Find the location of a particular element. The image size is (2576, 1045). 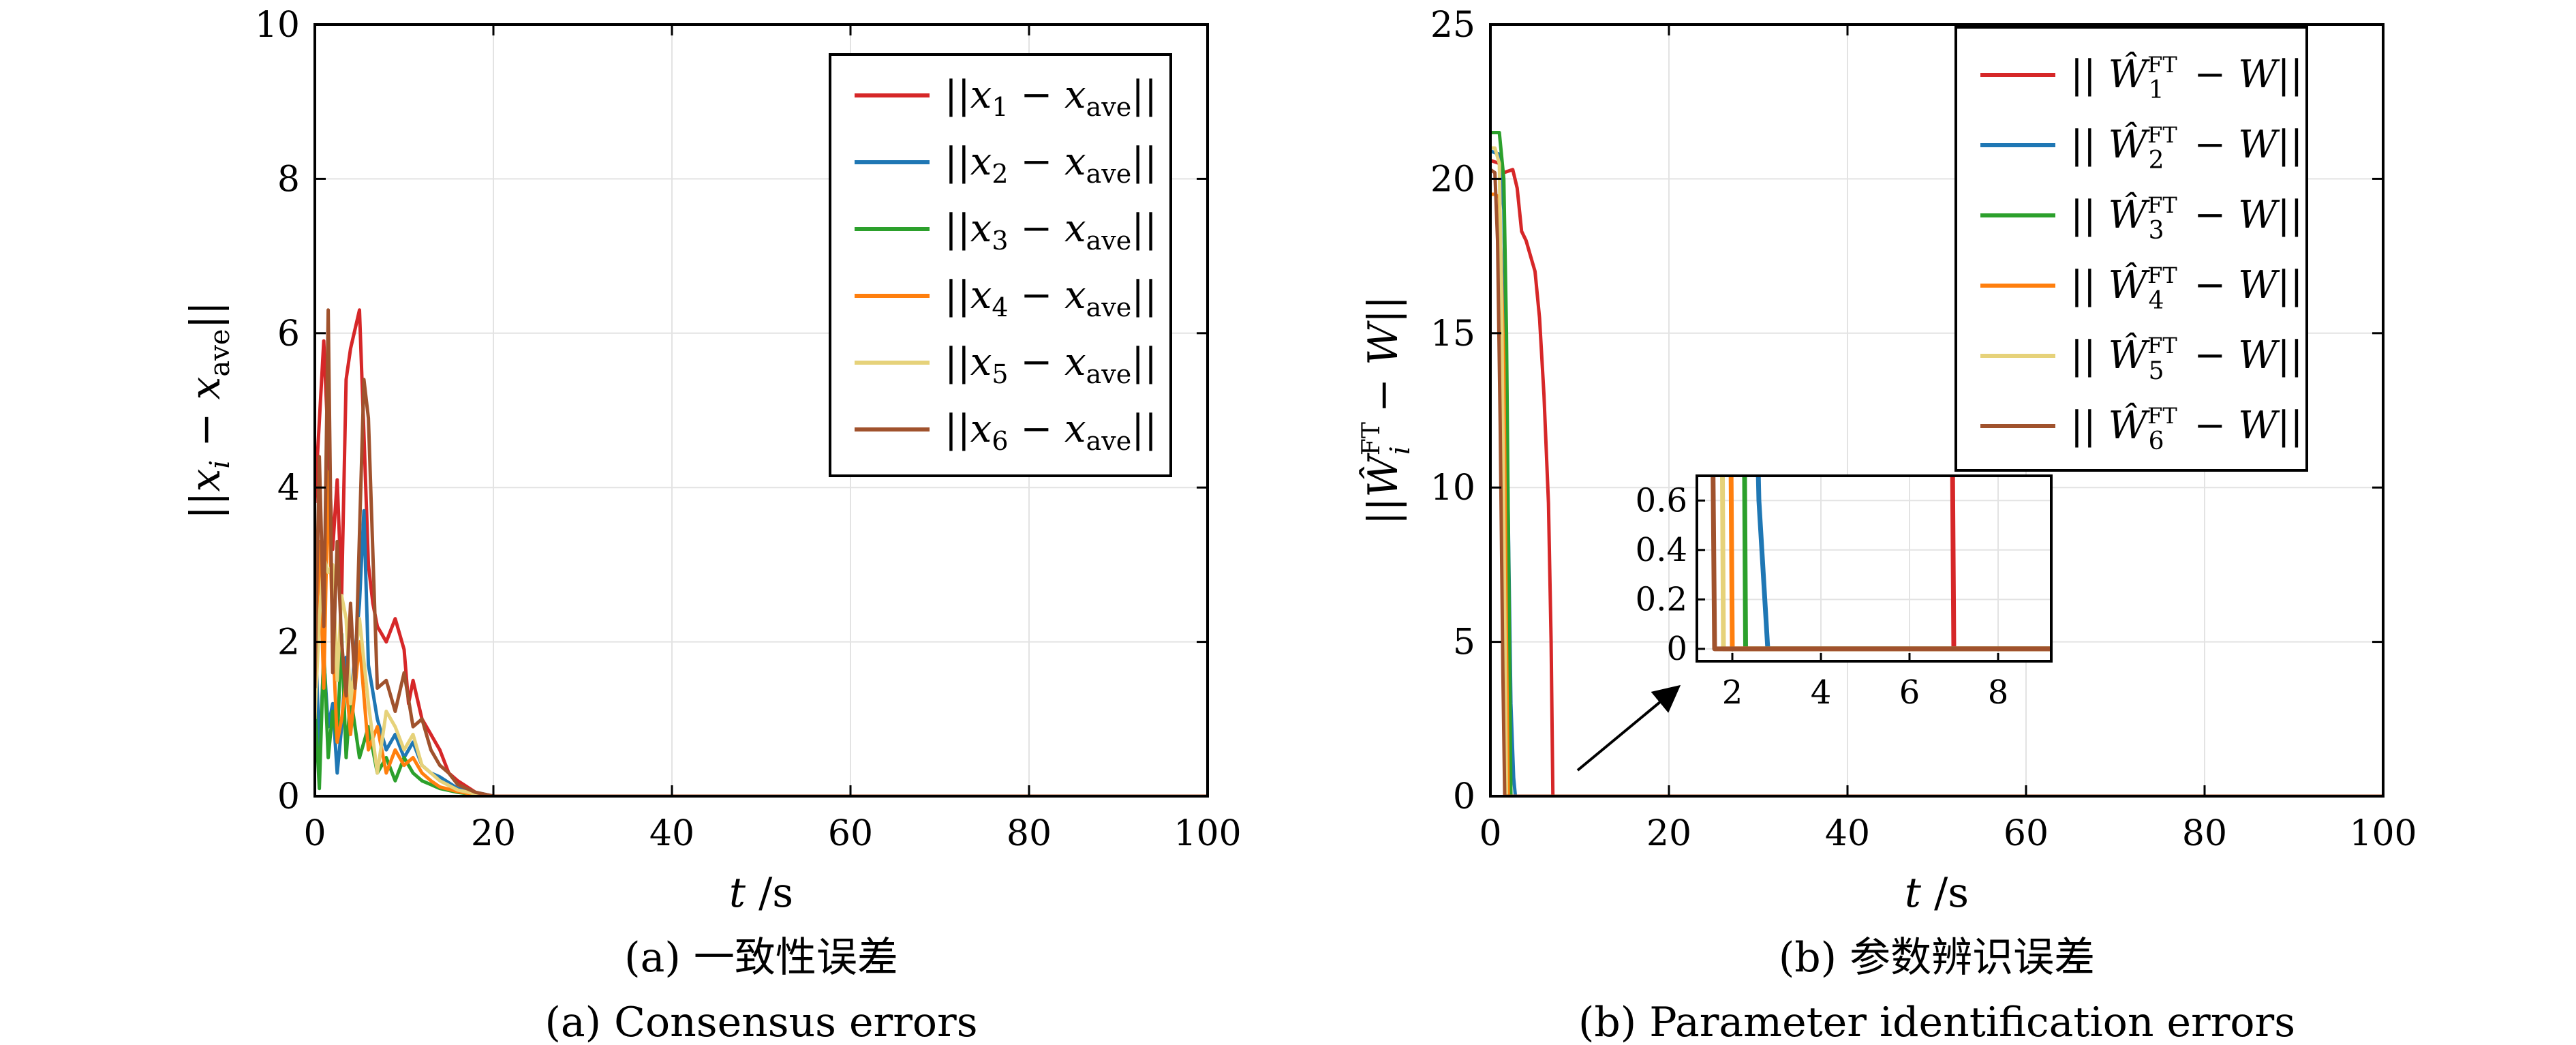

inset-lines is located at coordinates (1881, 564).